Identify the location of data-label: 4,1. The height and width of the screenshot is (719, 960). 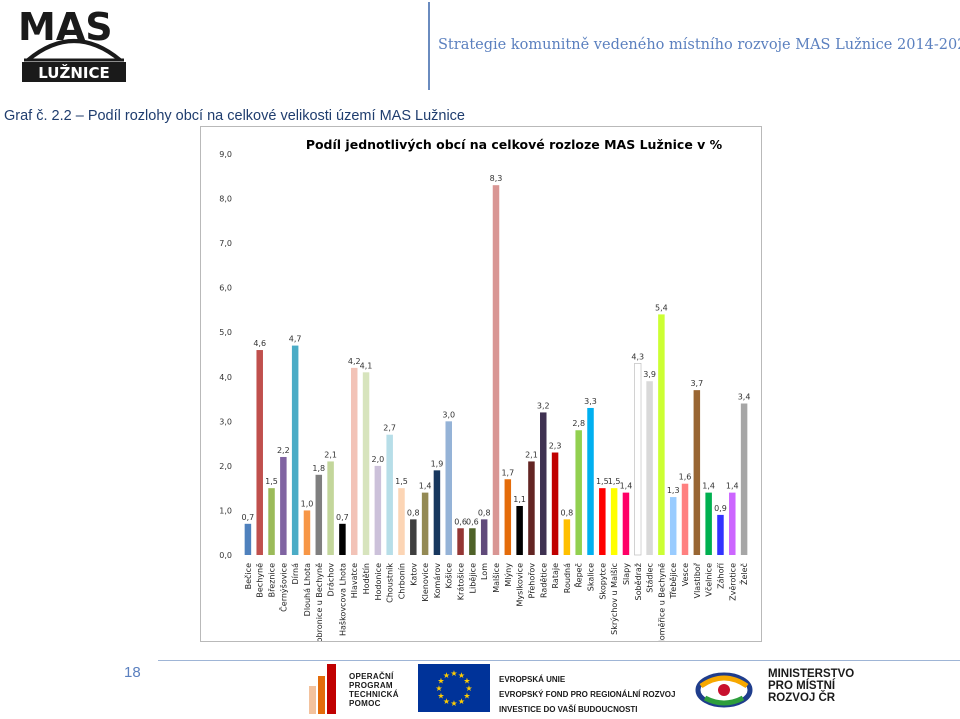
(366, 365).